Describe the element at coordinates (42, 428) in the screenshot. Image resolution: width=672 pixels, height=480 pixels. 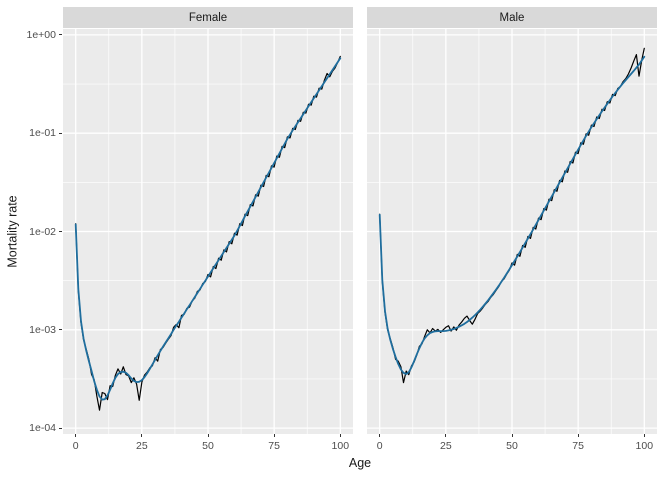
I see `y-tick-label: 1e-04` at that location.